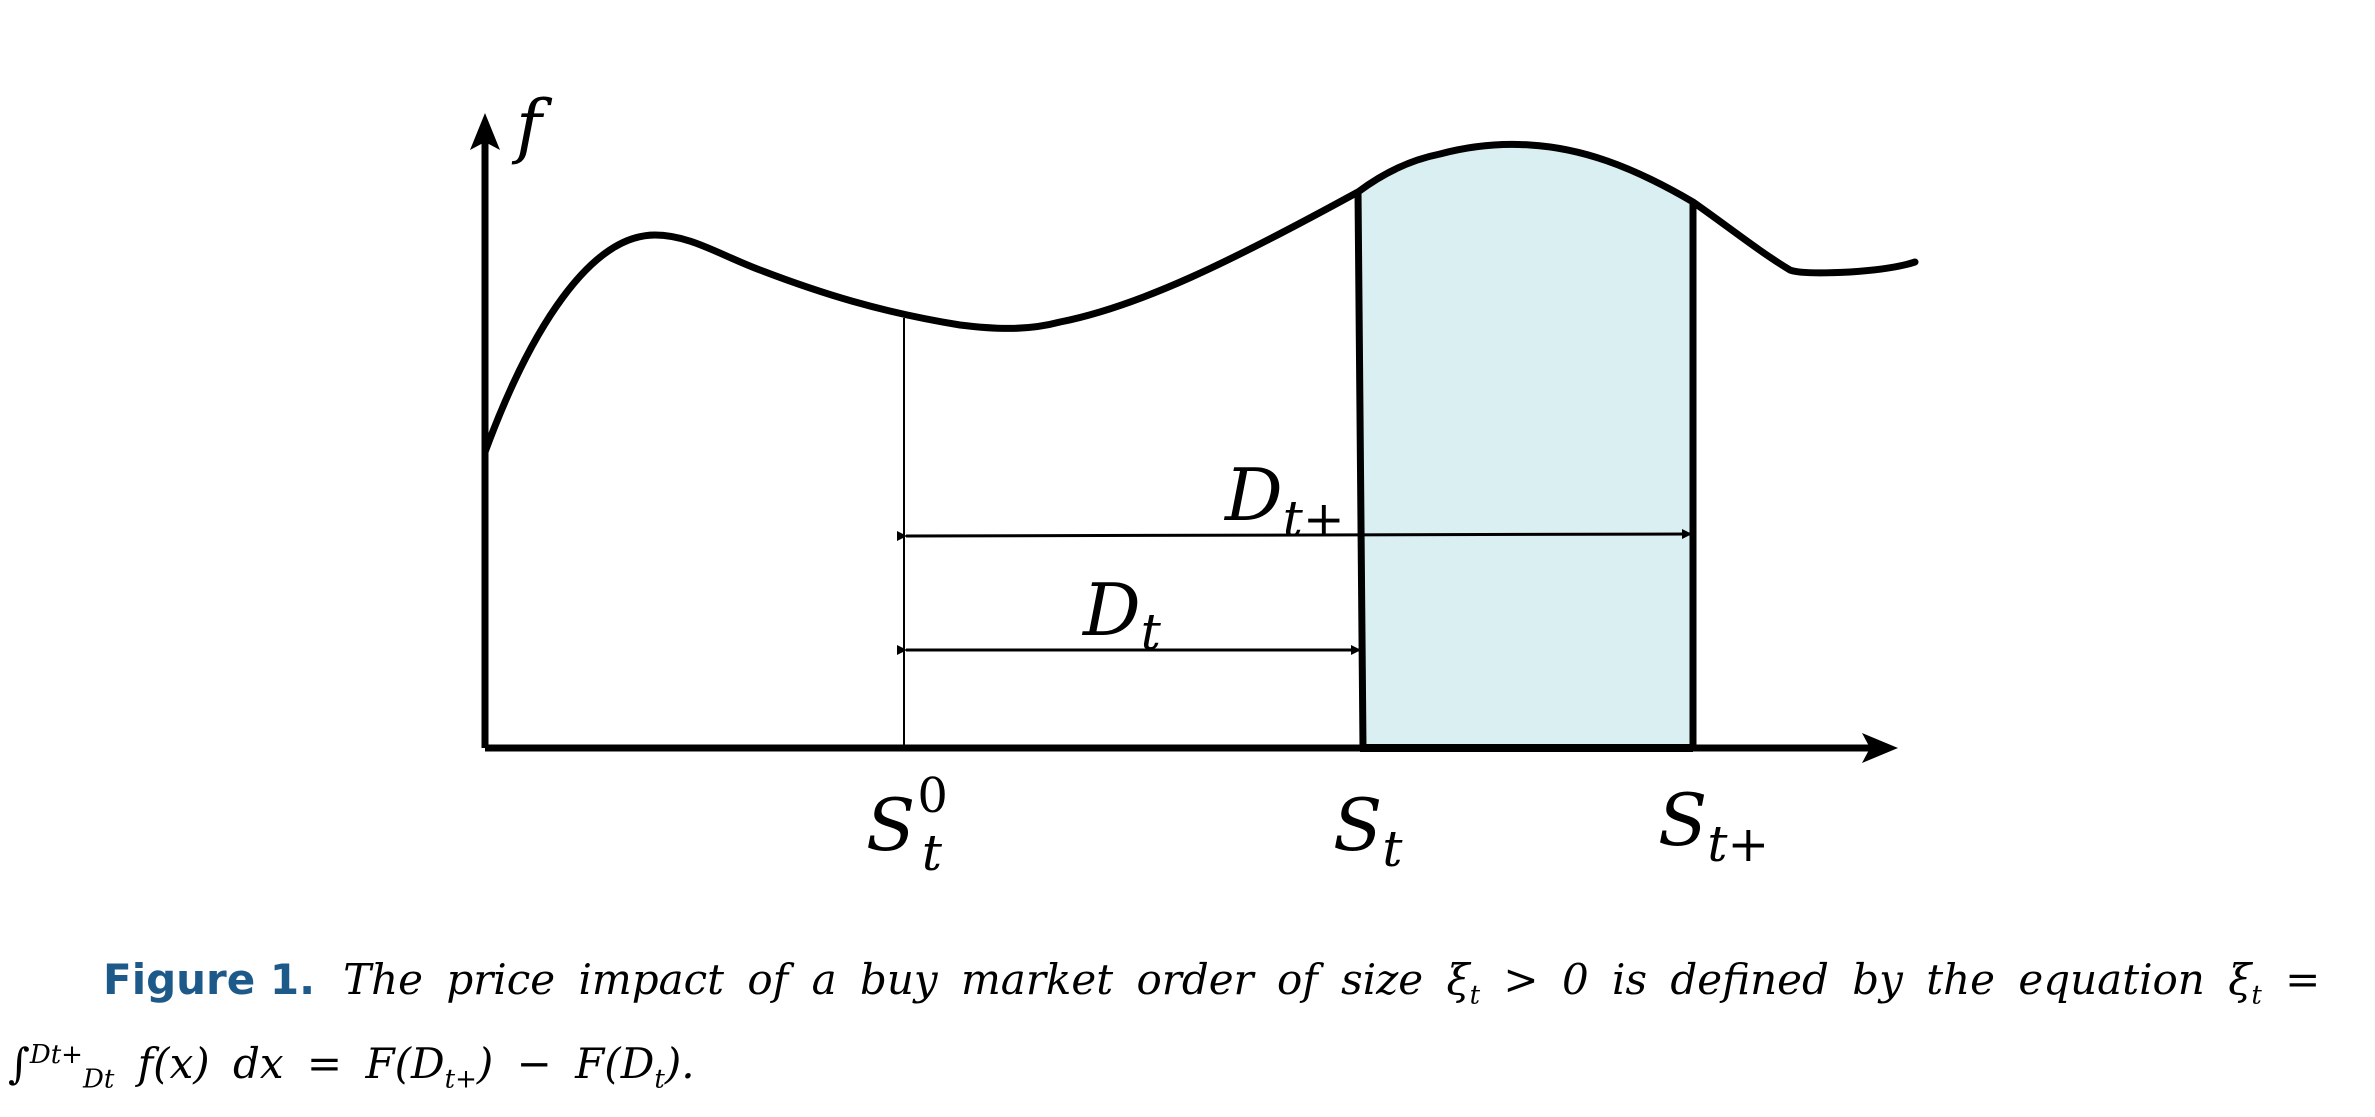  I want to click on s-t-label: St, so click(1368, 830).